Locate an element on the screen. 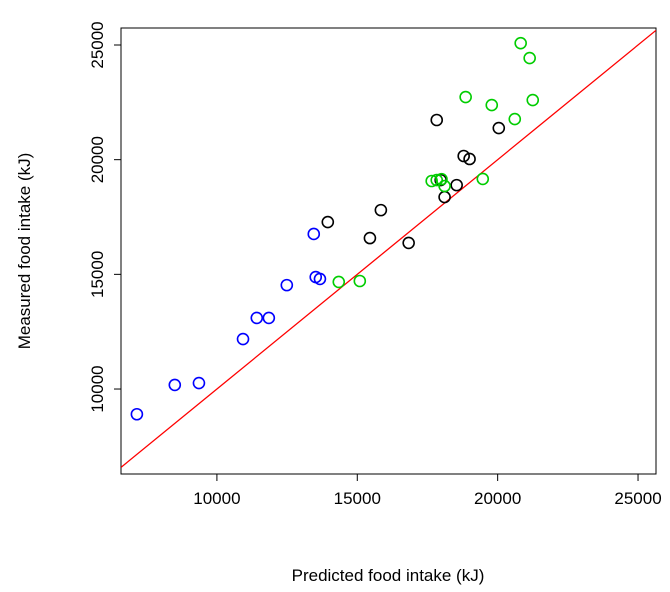 This screenshot has width=670, height=592. y-tick-label: 20000 is located at coordinates (97, 159).